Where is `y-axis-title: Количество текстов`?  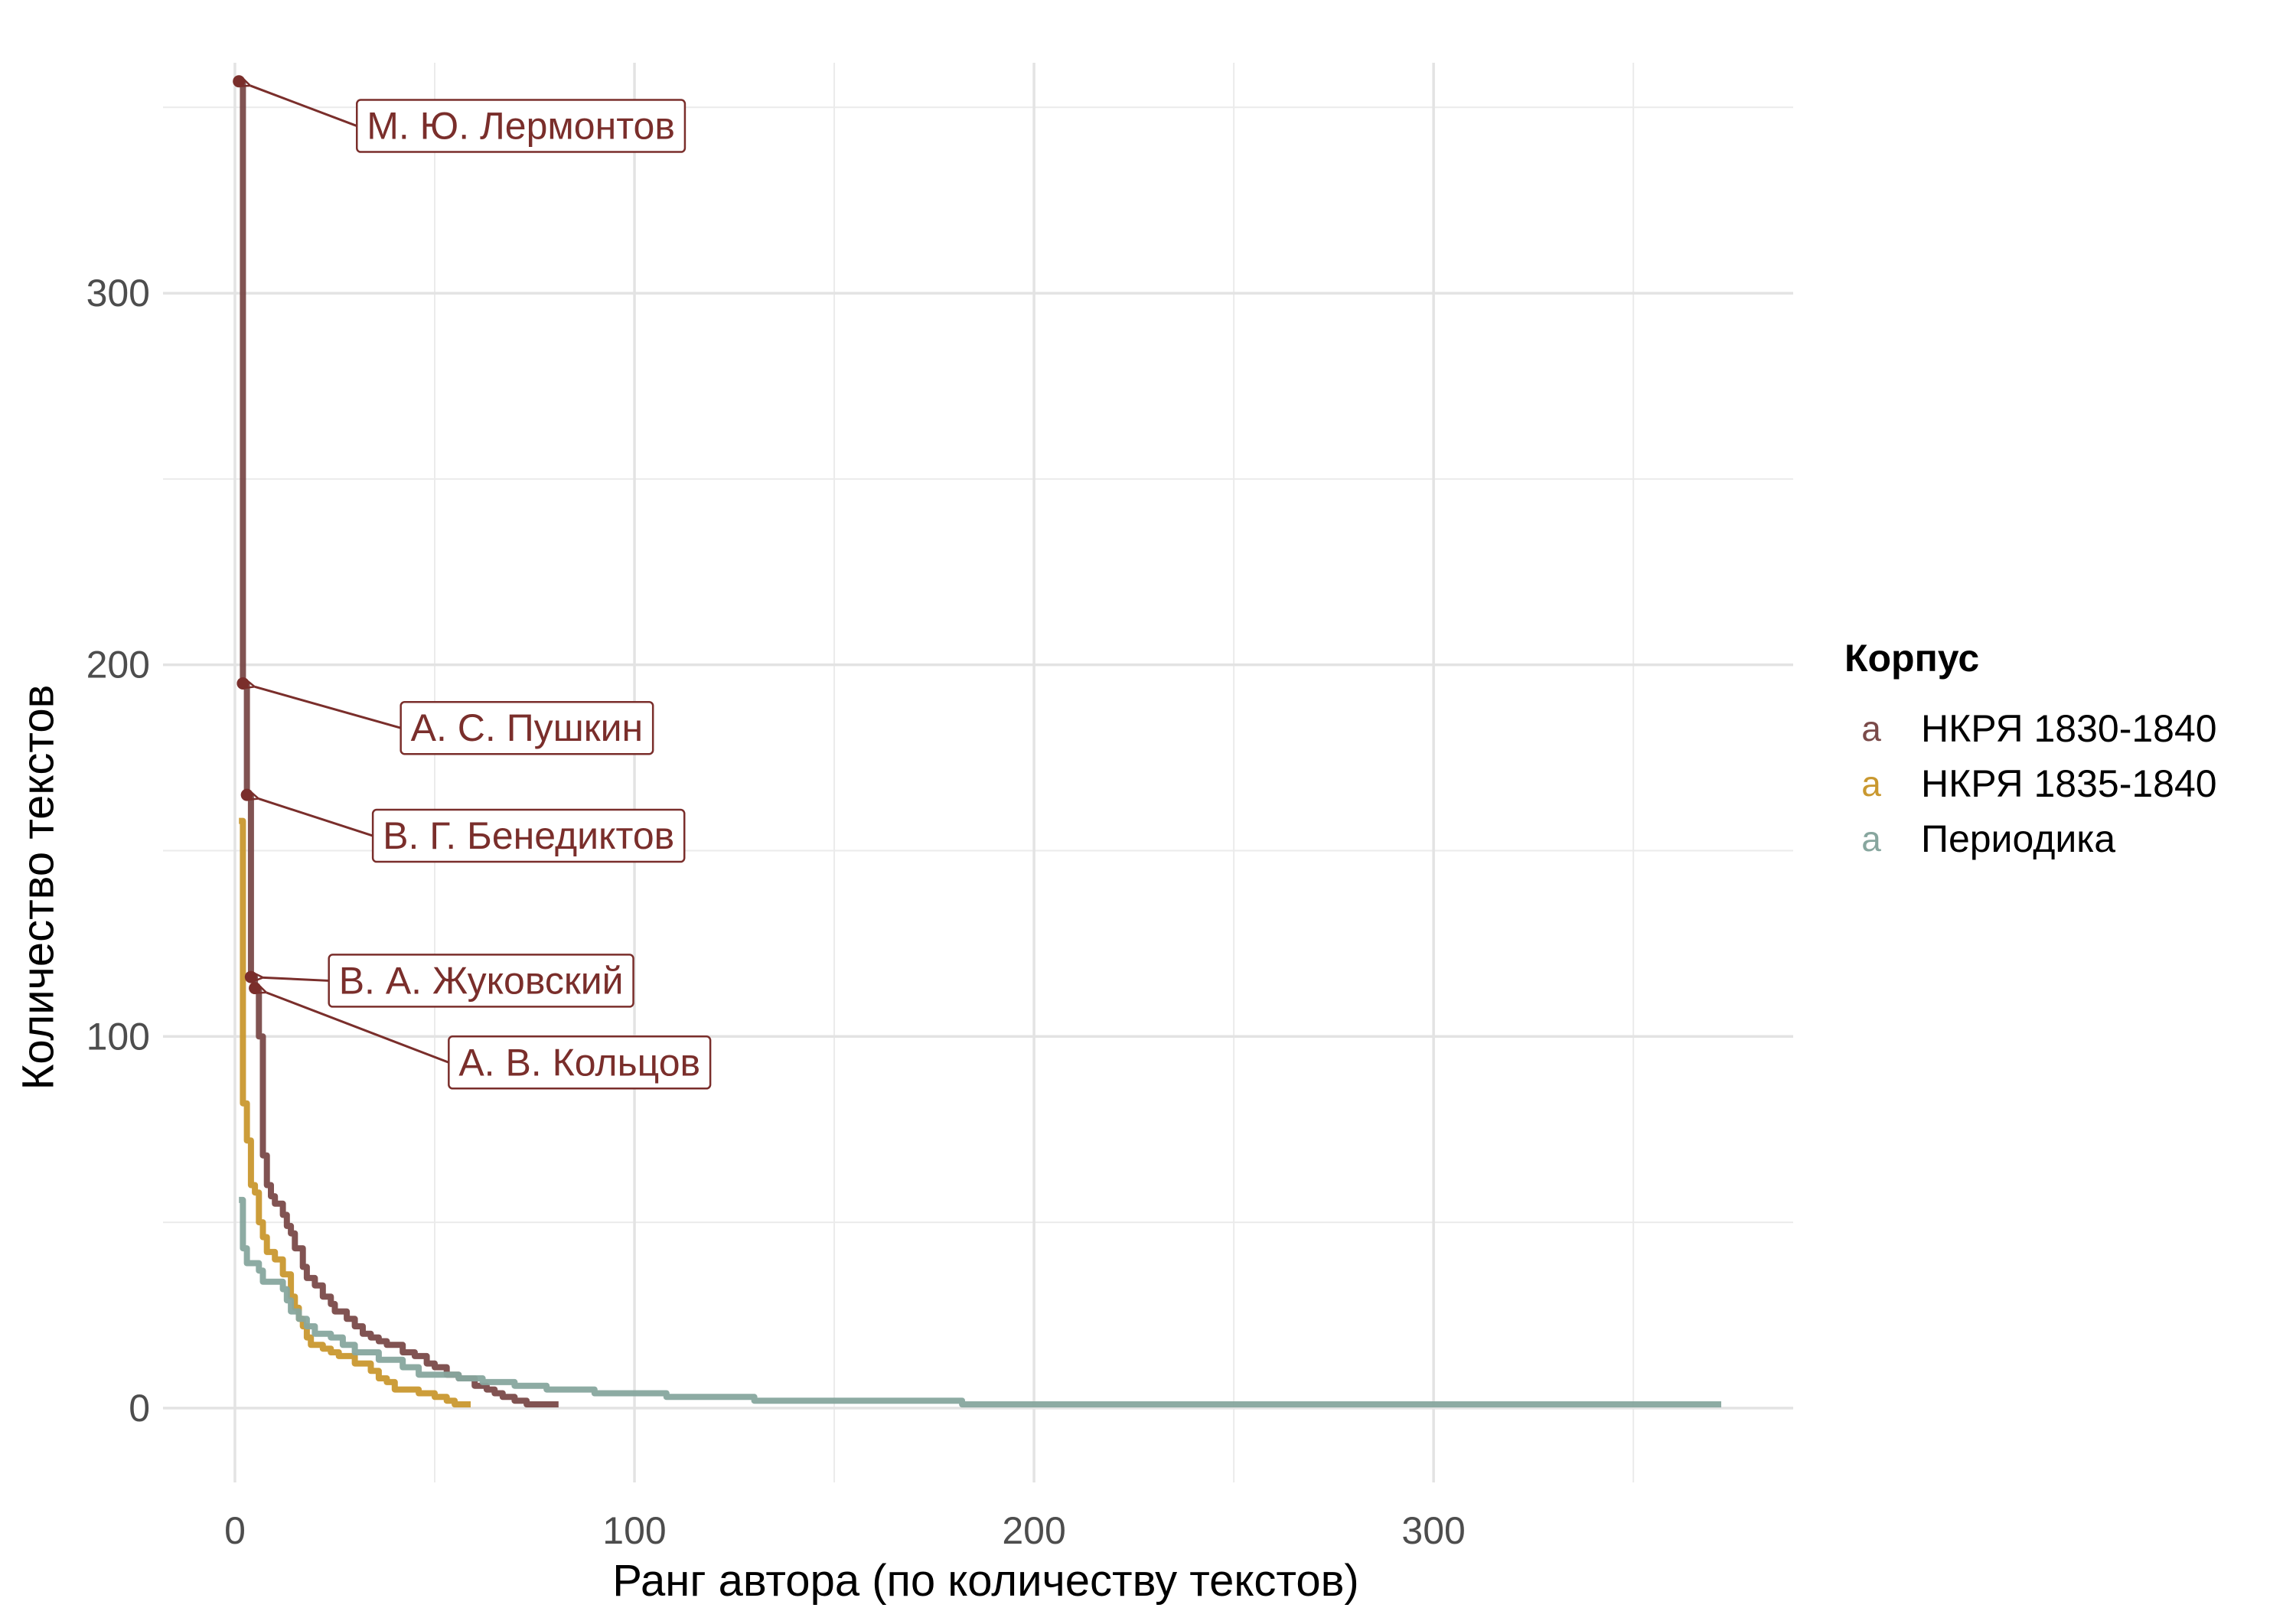
y-axis-title: Количество текстов is located at coordinates (39, 888).